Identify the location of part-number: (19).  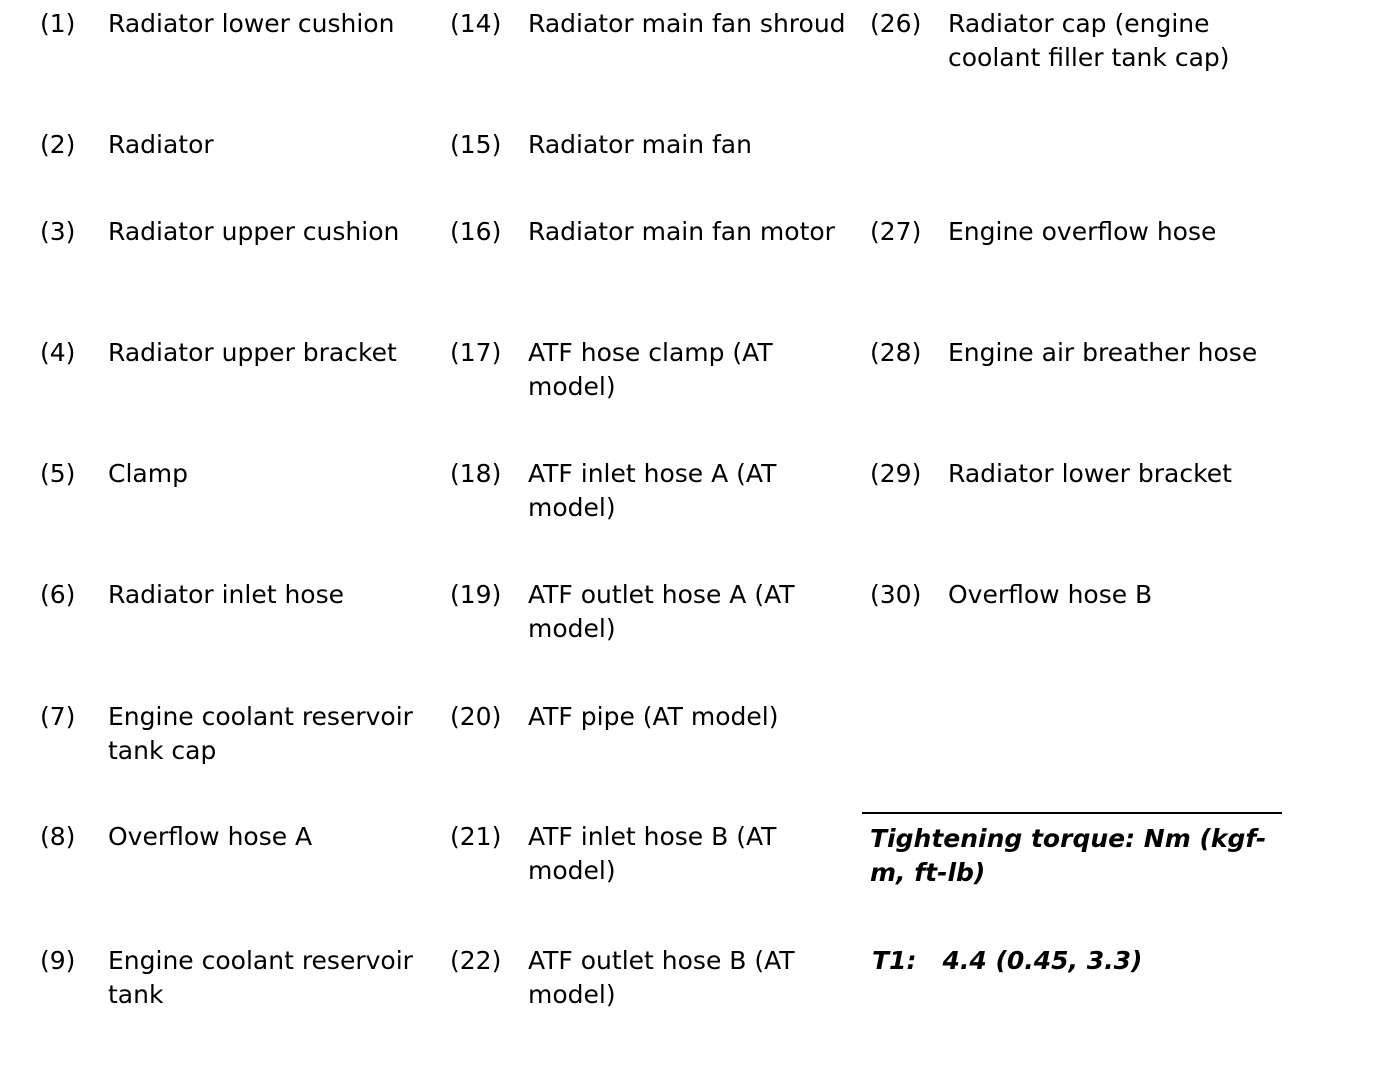
(476, 594).